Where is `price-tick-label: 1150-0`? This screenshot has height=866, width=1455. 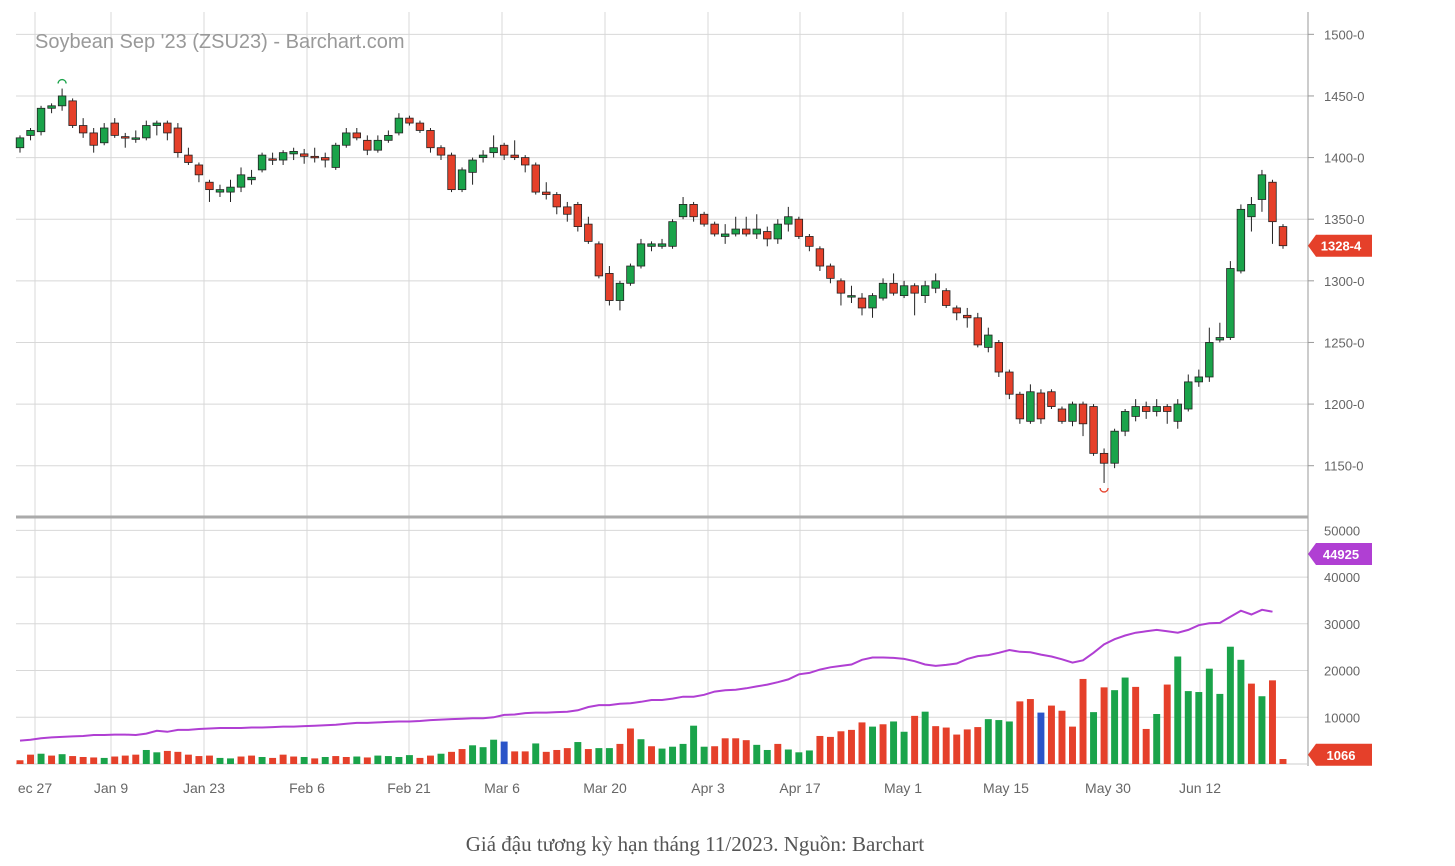 price-tick-label: 1150-0 is located at coordinates (1344, 466).